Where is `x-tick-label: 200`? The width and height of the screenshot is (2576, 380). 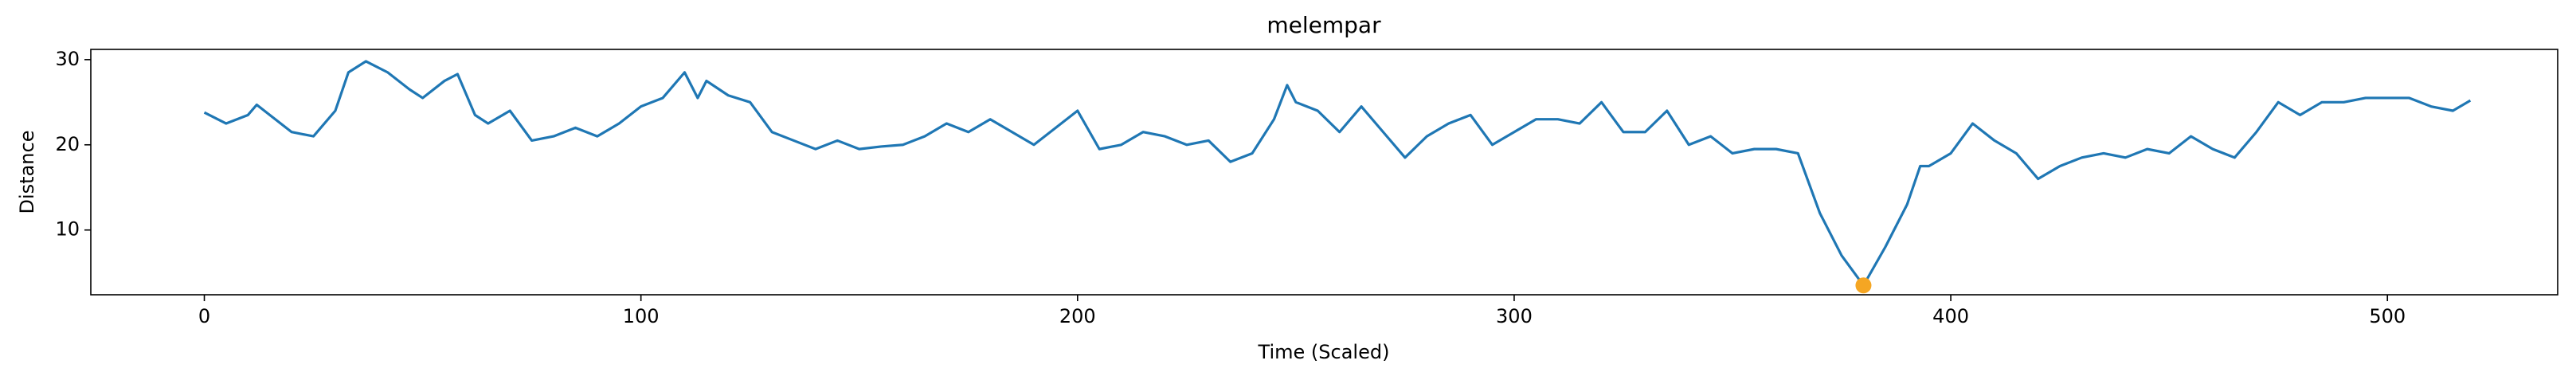
x-tick-label: 200 is located at coordinates (1077, 316).